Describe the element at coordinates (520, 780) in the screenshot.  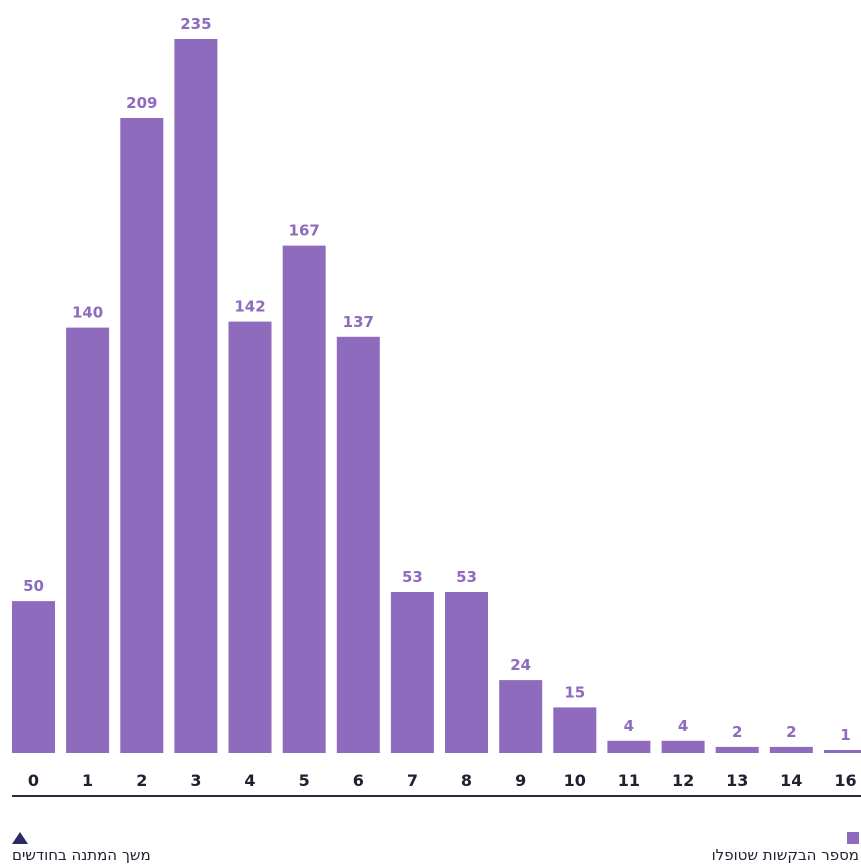
I see `x-tick-label: 9` at that location.